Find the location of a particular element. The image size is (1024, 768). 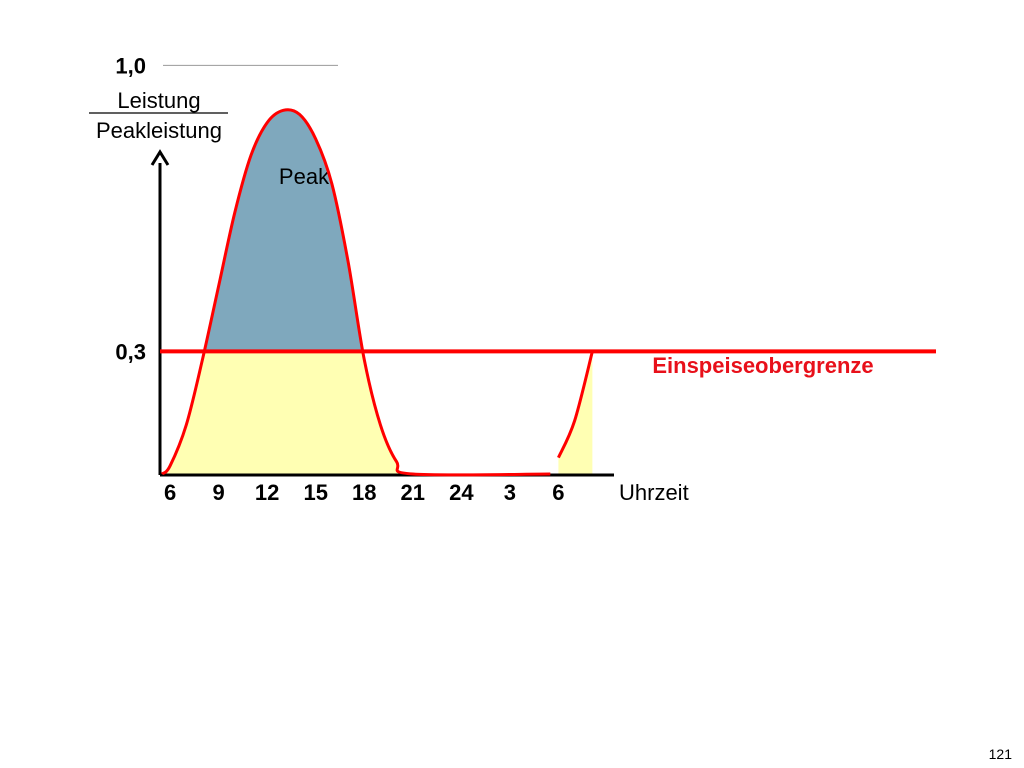

x-tick-label: 9 is located at coordinates (219, 492).